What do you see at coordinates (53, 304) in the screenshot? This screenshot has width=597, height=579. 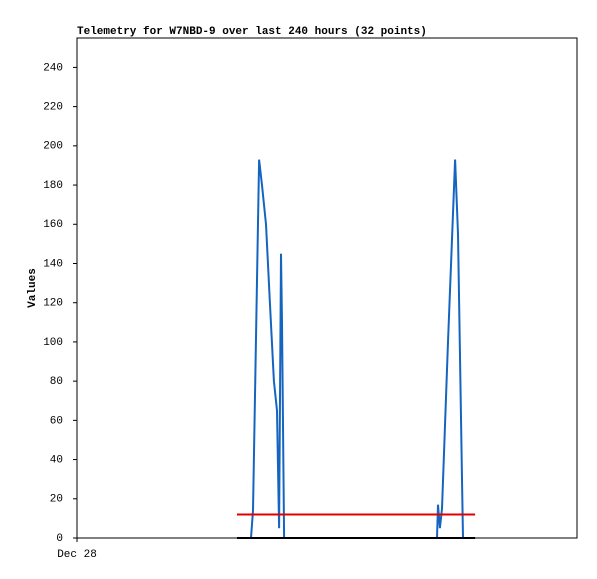 I see `y-tick-label: 120` at bounding box center [53, 304].